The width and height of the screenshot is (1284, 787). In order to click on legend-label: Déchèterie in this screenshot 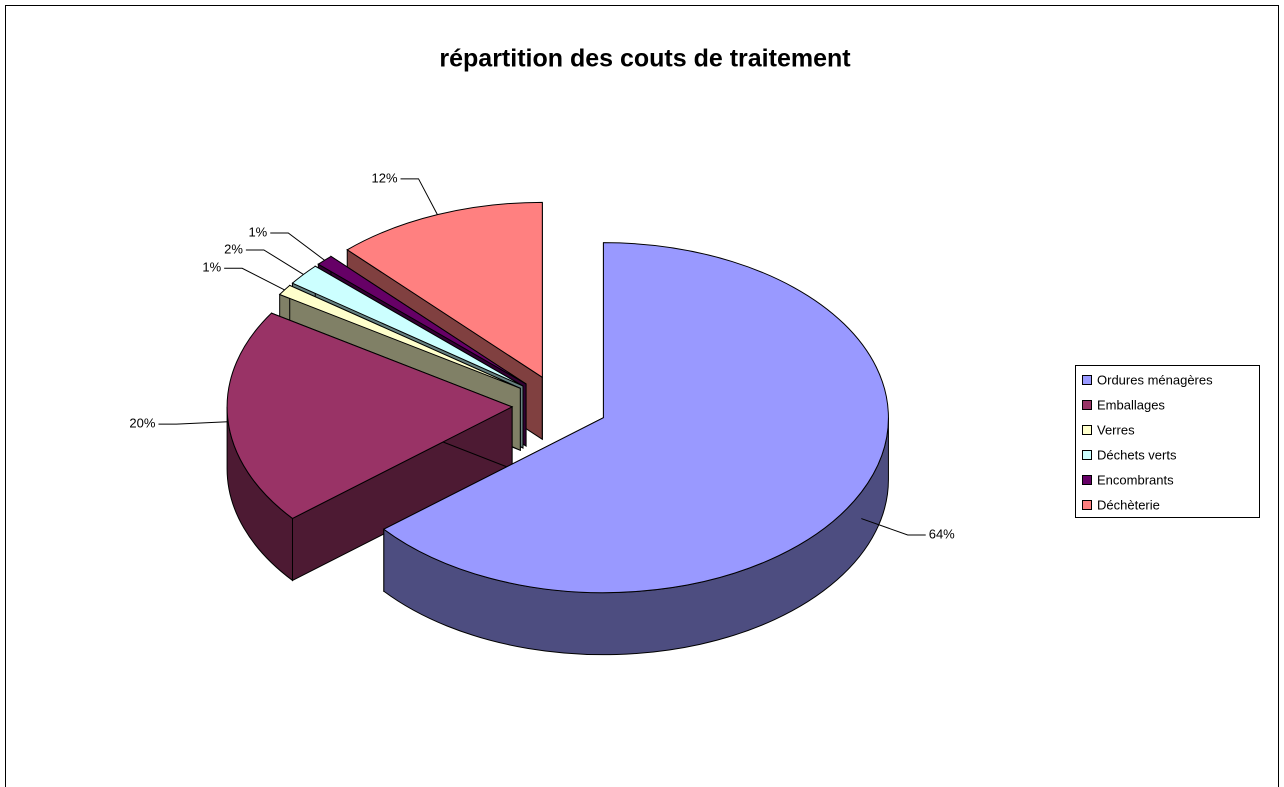, I will do `click(1128, 504)`.